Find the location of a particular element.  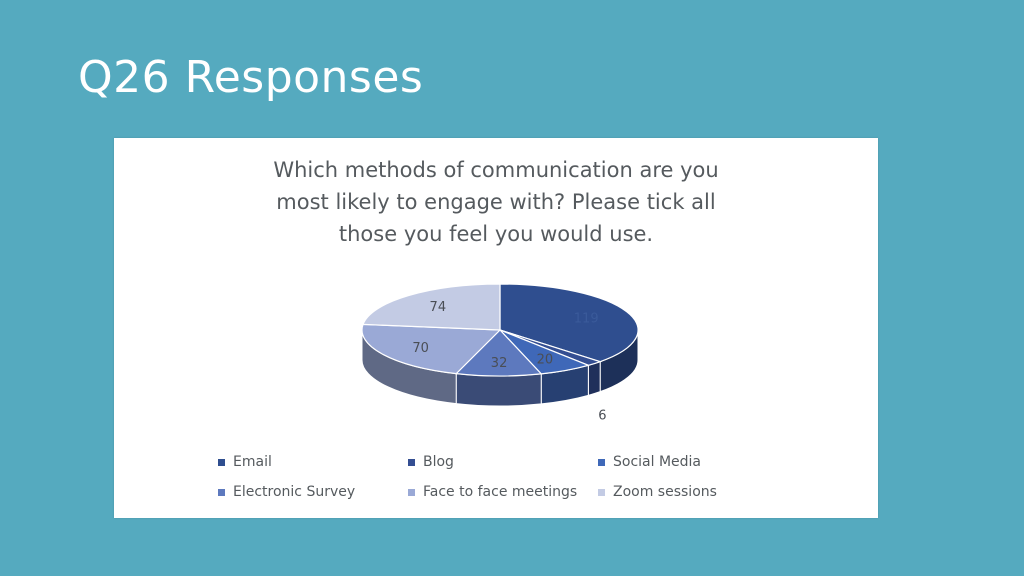

legend-item-social-media: Social Media is located at coordinates (649, 462).